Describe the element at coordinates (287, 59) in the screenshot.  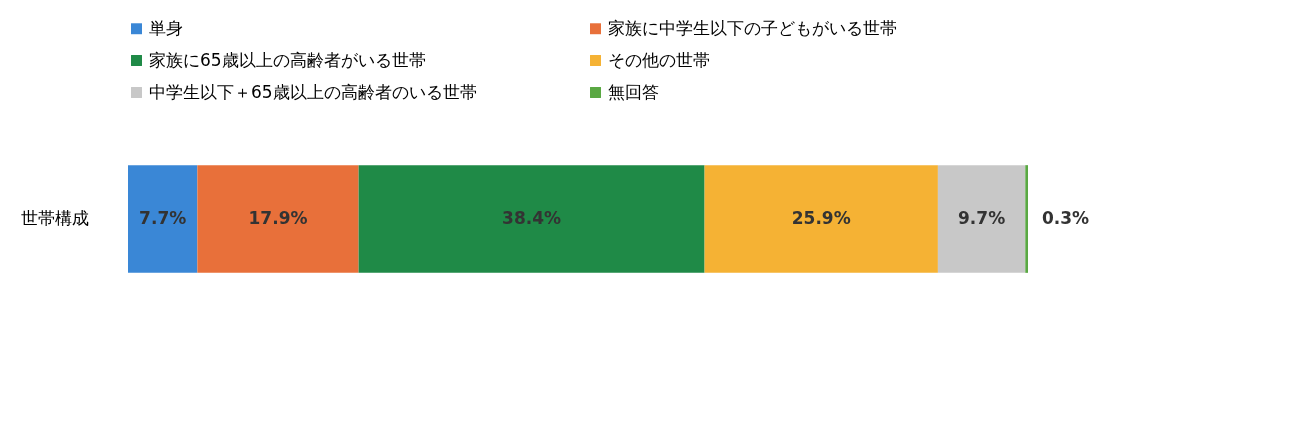
I see `legend-label: 家族に65歳以上の高齢者がいる世帯` at that location.